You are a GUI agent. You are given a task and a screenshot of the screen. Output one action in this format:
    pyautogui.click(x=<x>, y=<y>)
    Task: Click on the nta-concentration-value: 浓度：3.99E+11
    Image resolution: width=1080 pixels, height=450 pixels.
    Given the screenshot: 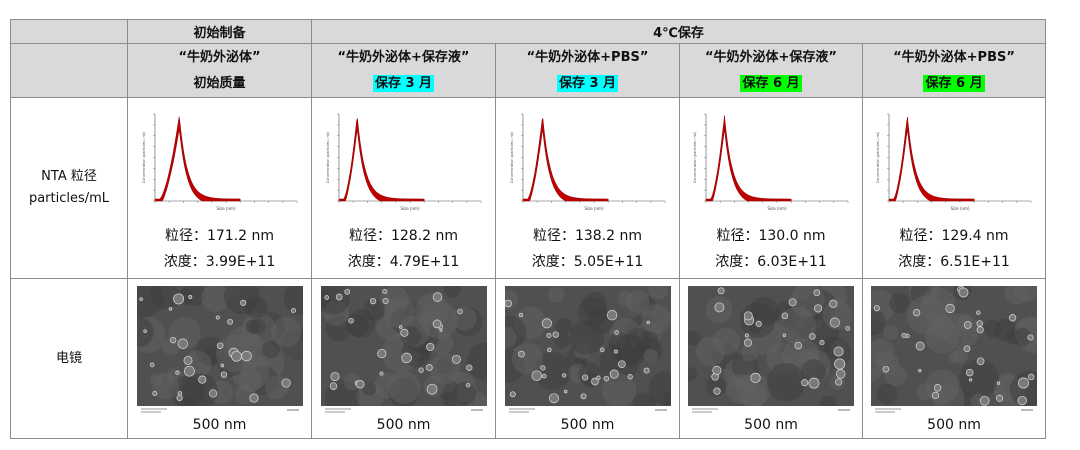 What is the action you would take?
    pyautogui.click(x=219, y=262)
    